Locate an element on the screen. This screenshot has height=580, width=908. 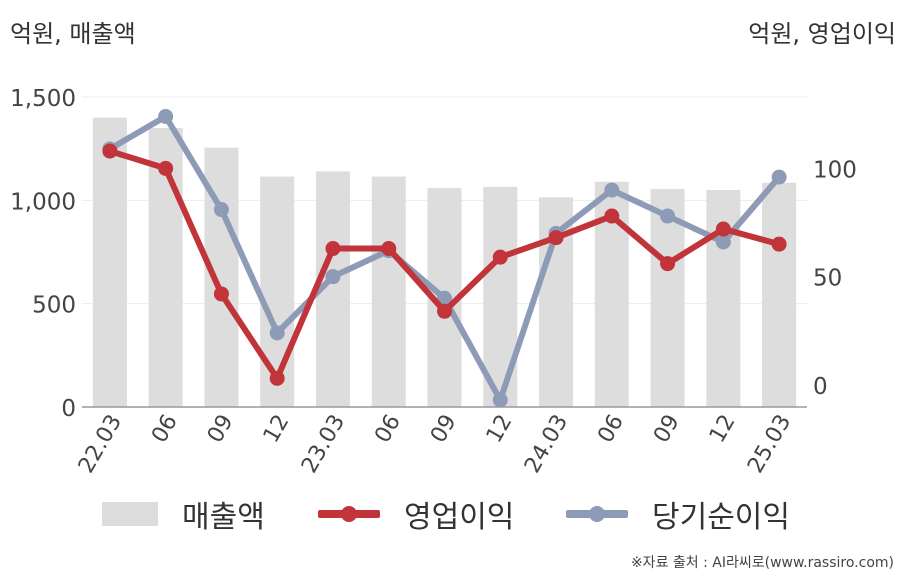
legend-label-revenue: 매출액 is located at coordinates (223, 517).